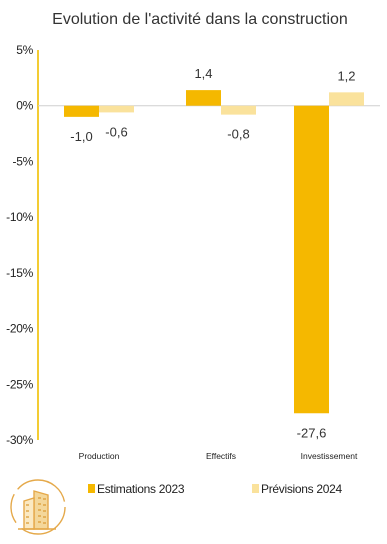 The width and height of the screenshot is (387, 544). What do you see at coordinates (38, 507) in the screenshot?
I see `building-logo-icon` at bounding box center [38, 507].